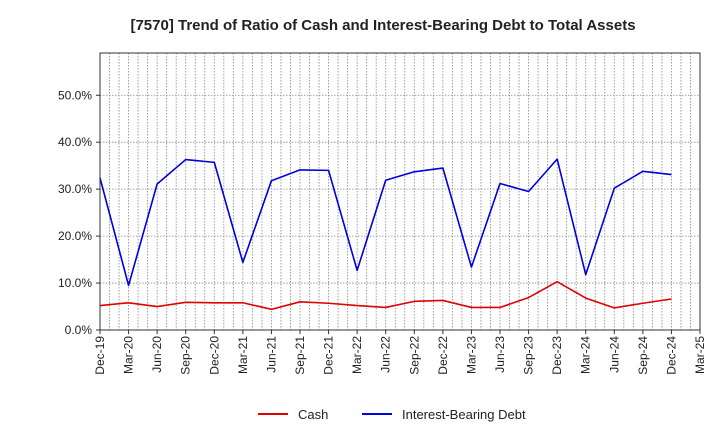 This screenshot has width=720, height=440. What do you see at coordinates (75, 142) in the screenshot?
I see `y-tick-label: 40.0%` at bounding box center [75, 142].